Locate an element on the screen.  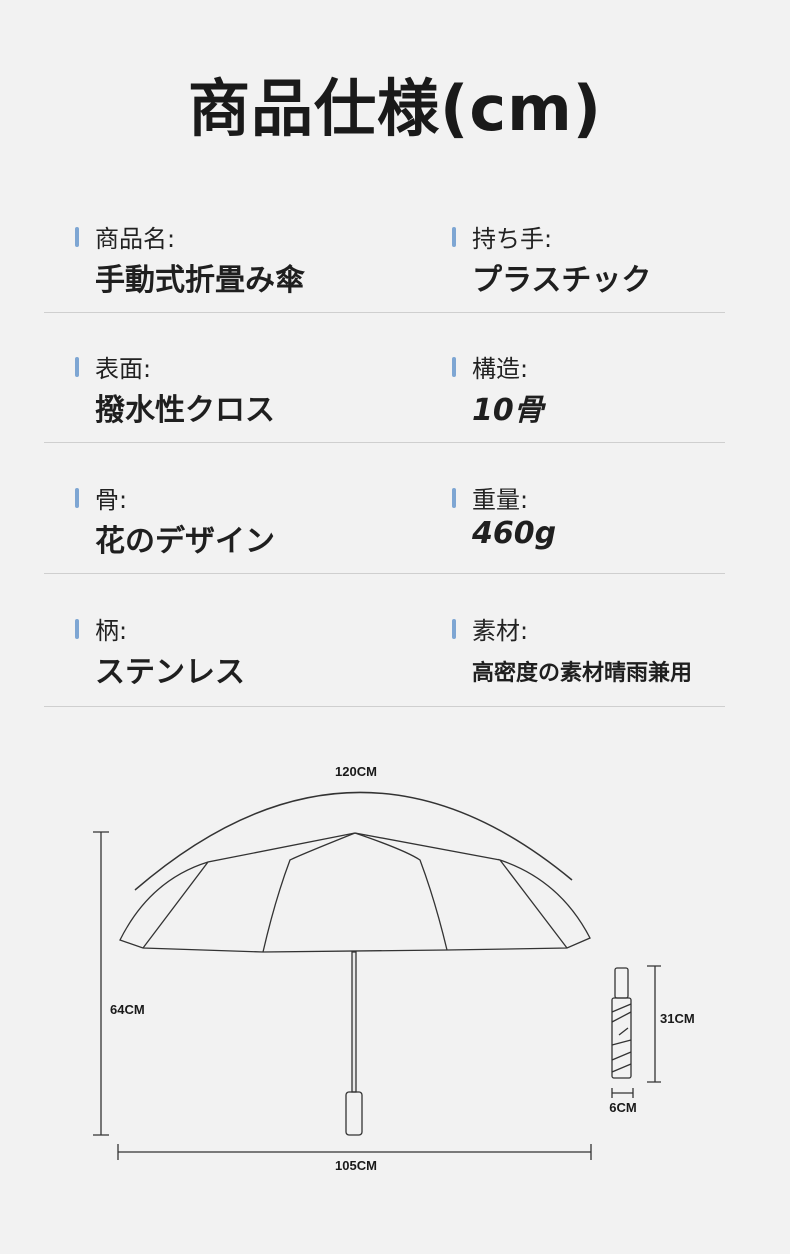
umbrella-handle is located at coordinates (354, 1113).